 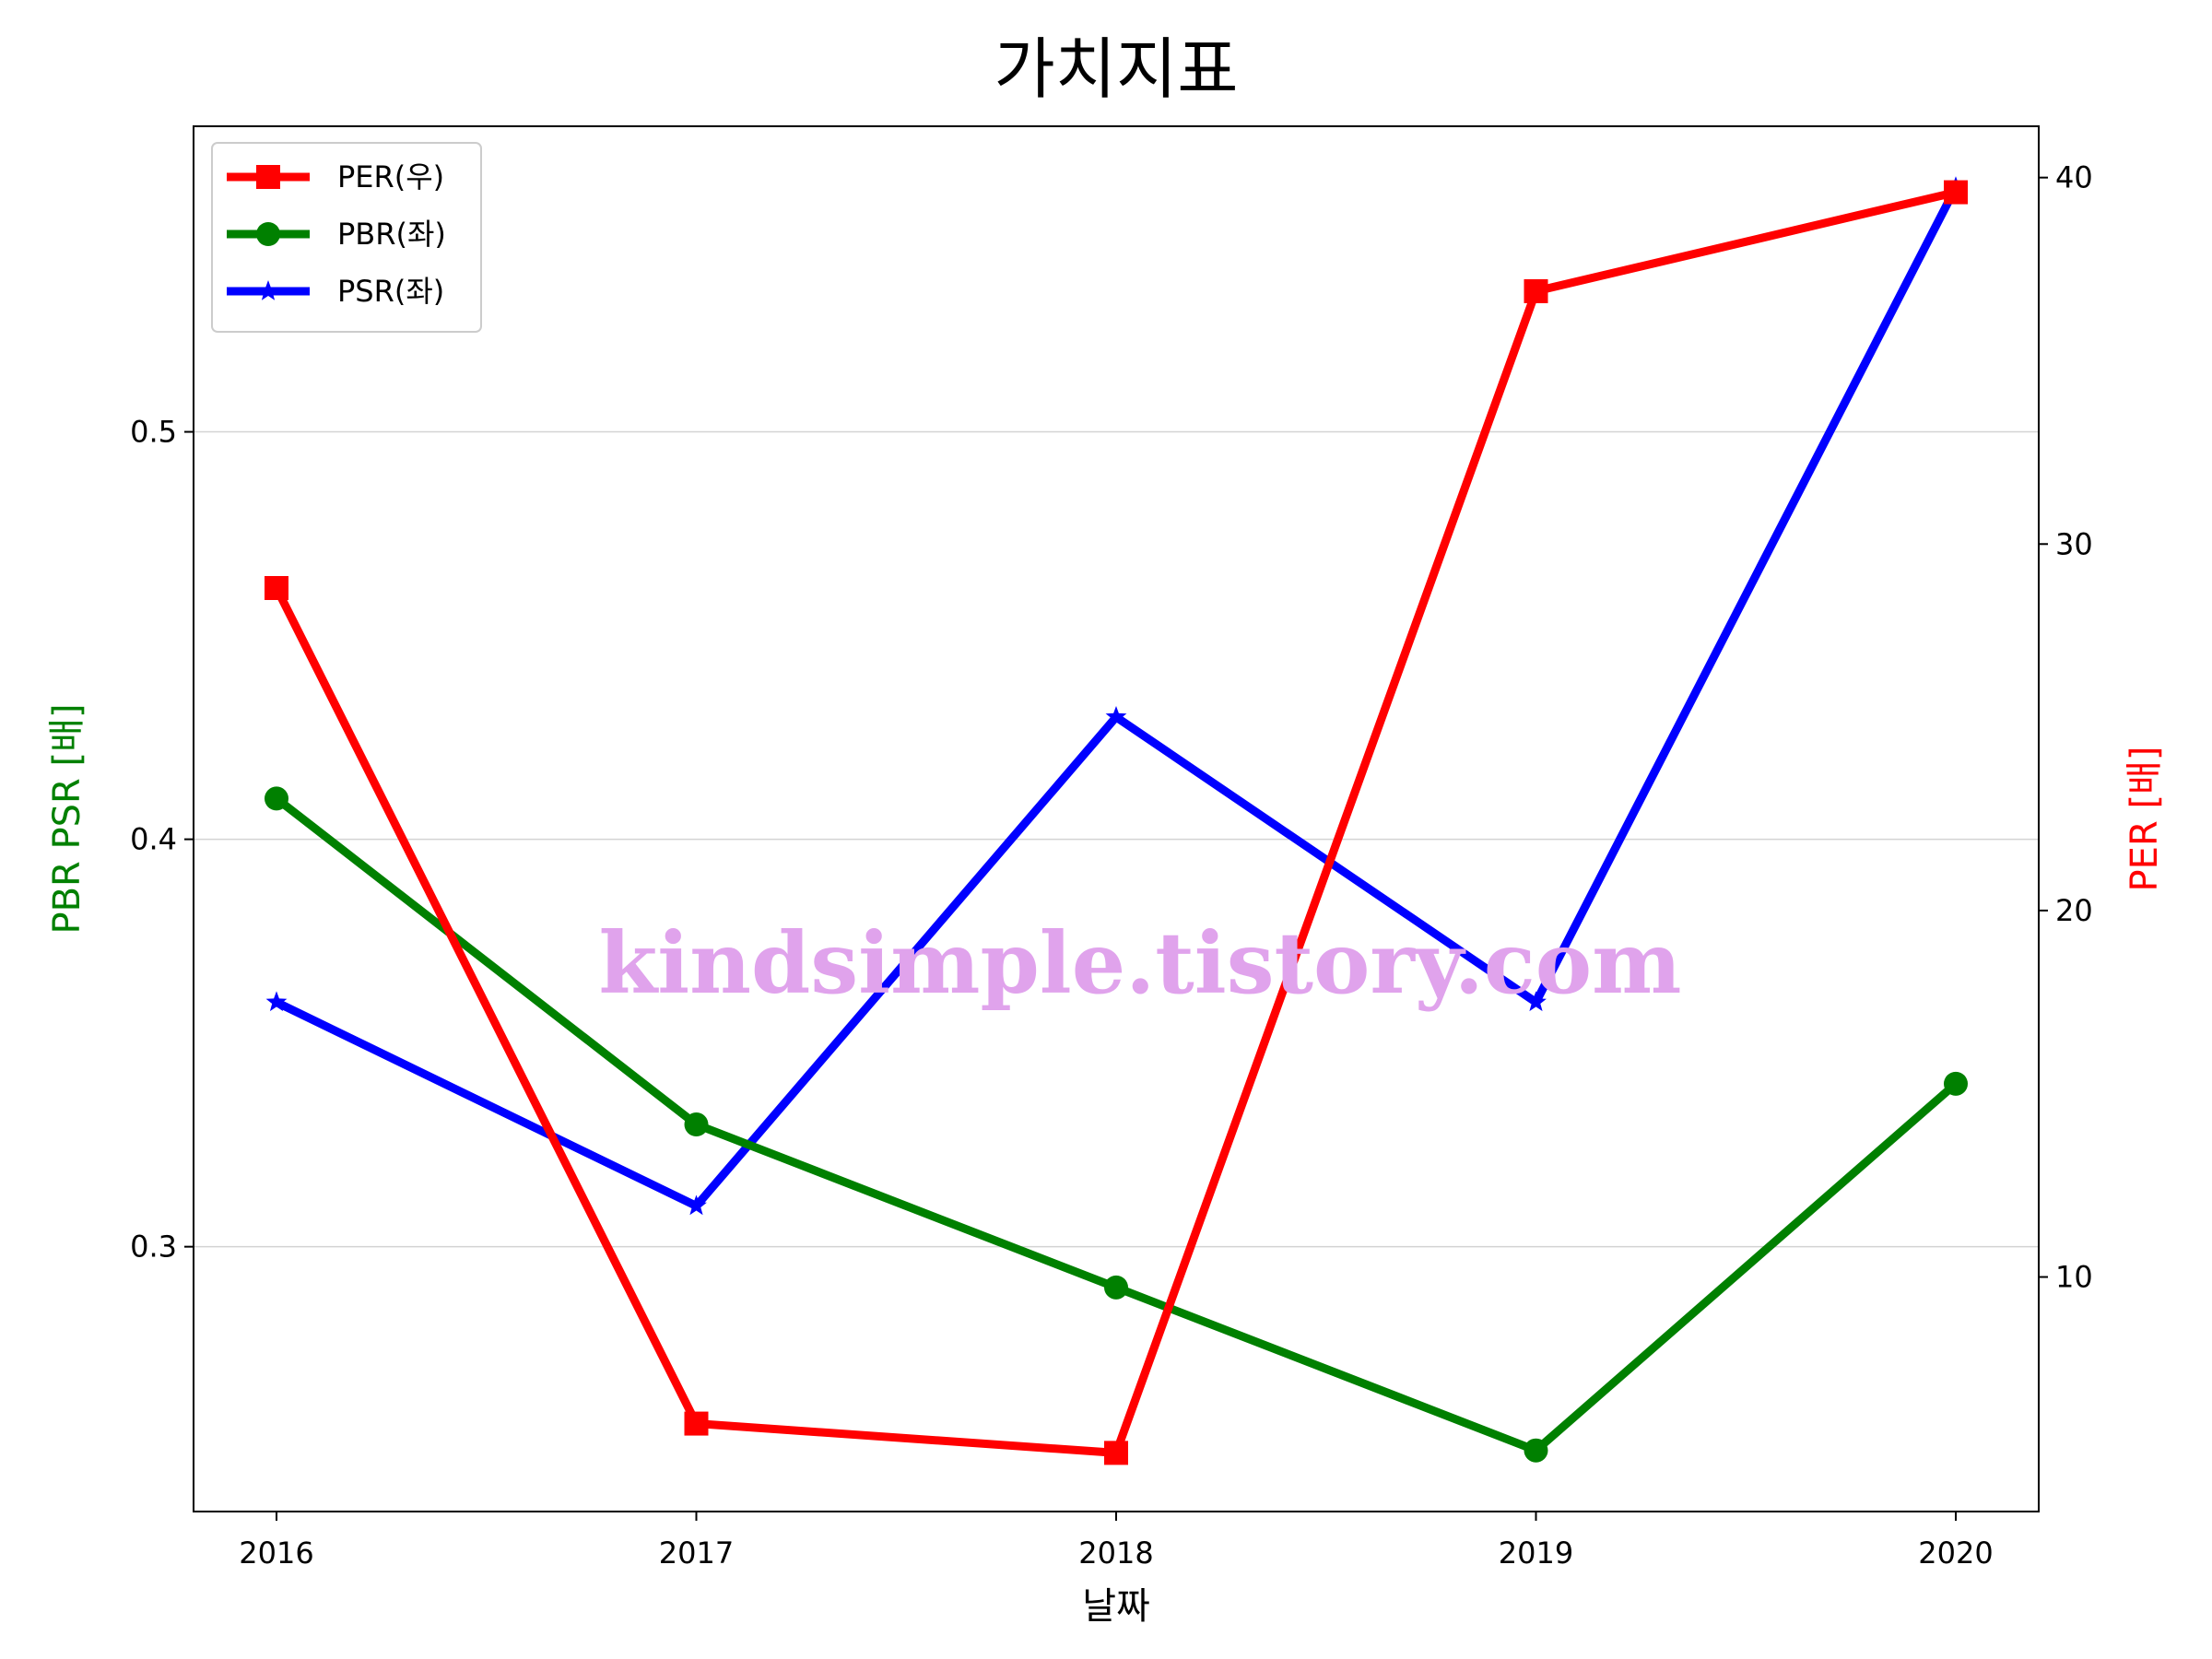 I want to click on y-left-tick-label: 0.4, so click(x=153, y=839).